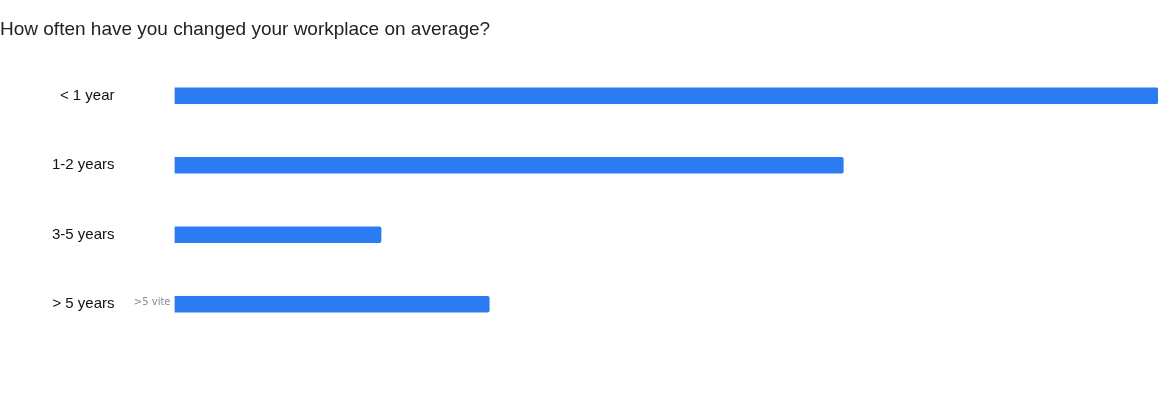 The image size is (1158, 400). Describe the element at coordinates (87, 94) in the screenshot. I see `y-tick-label: < 1 year` at that location.